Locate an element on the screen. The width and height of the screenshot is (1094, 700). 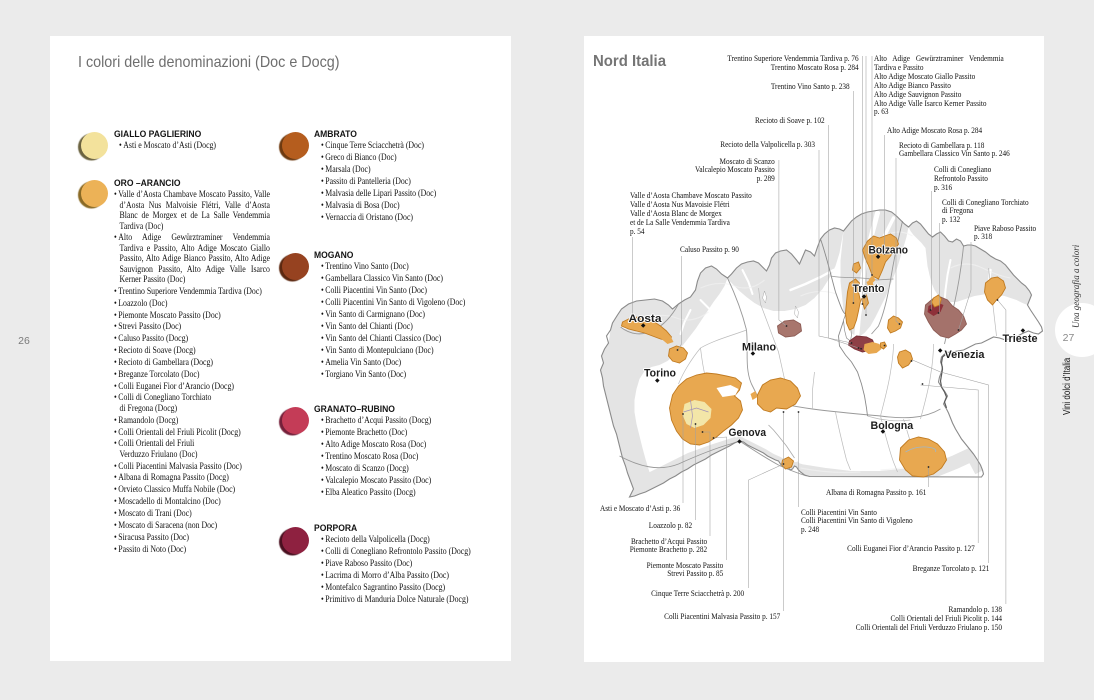
svg-text: Genova is located at coordinates (747, 433).